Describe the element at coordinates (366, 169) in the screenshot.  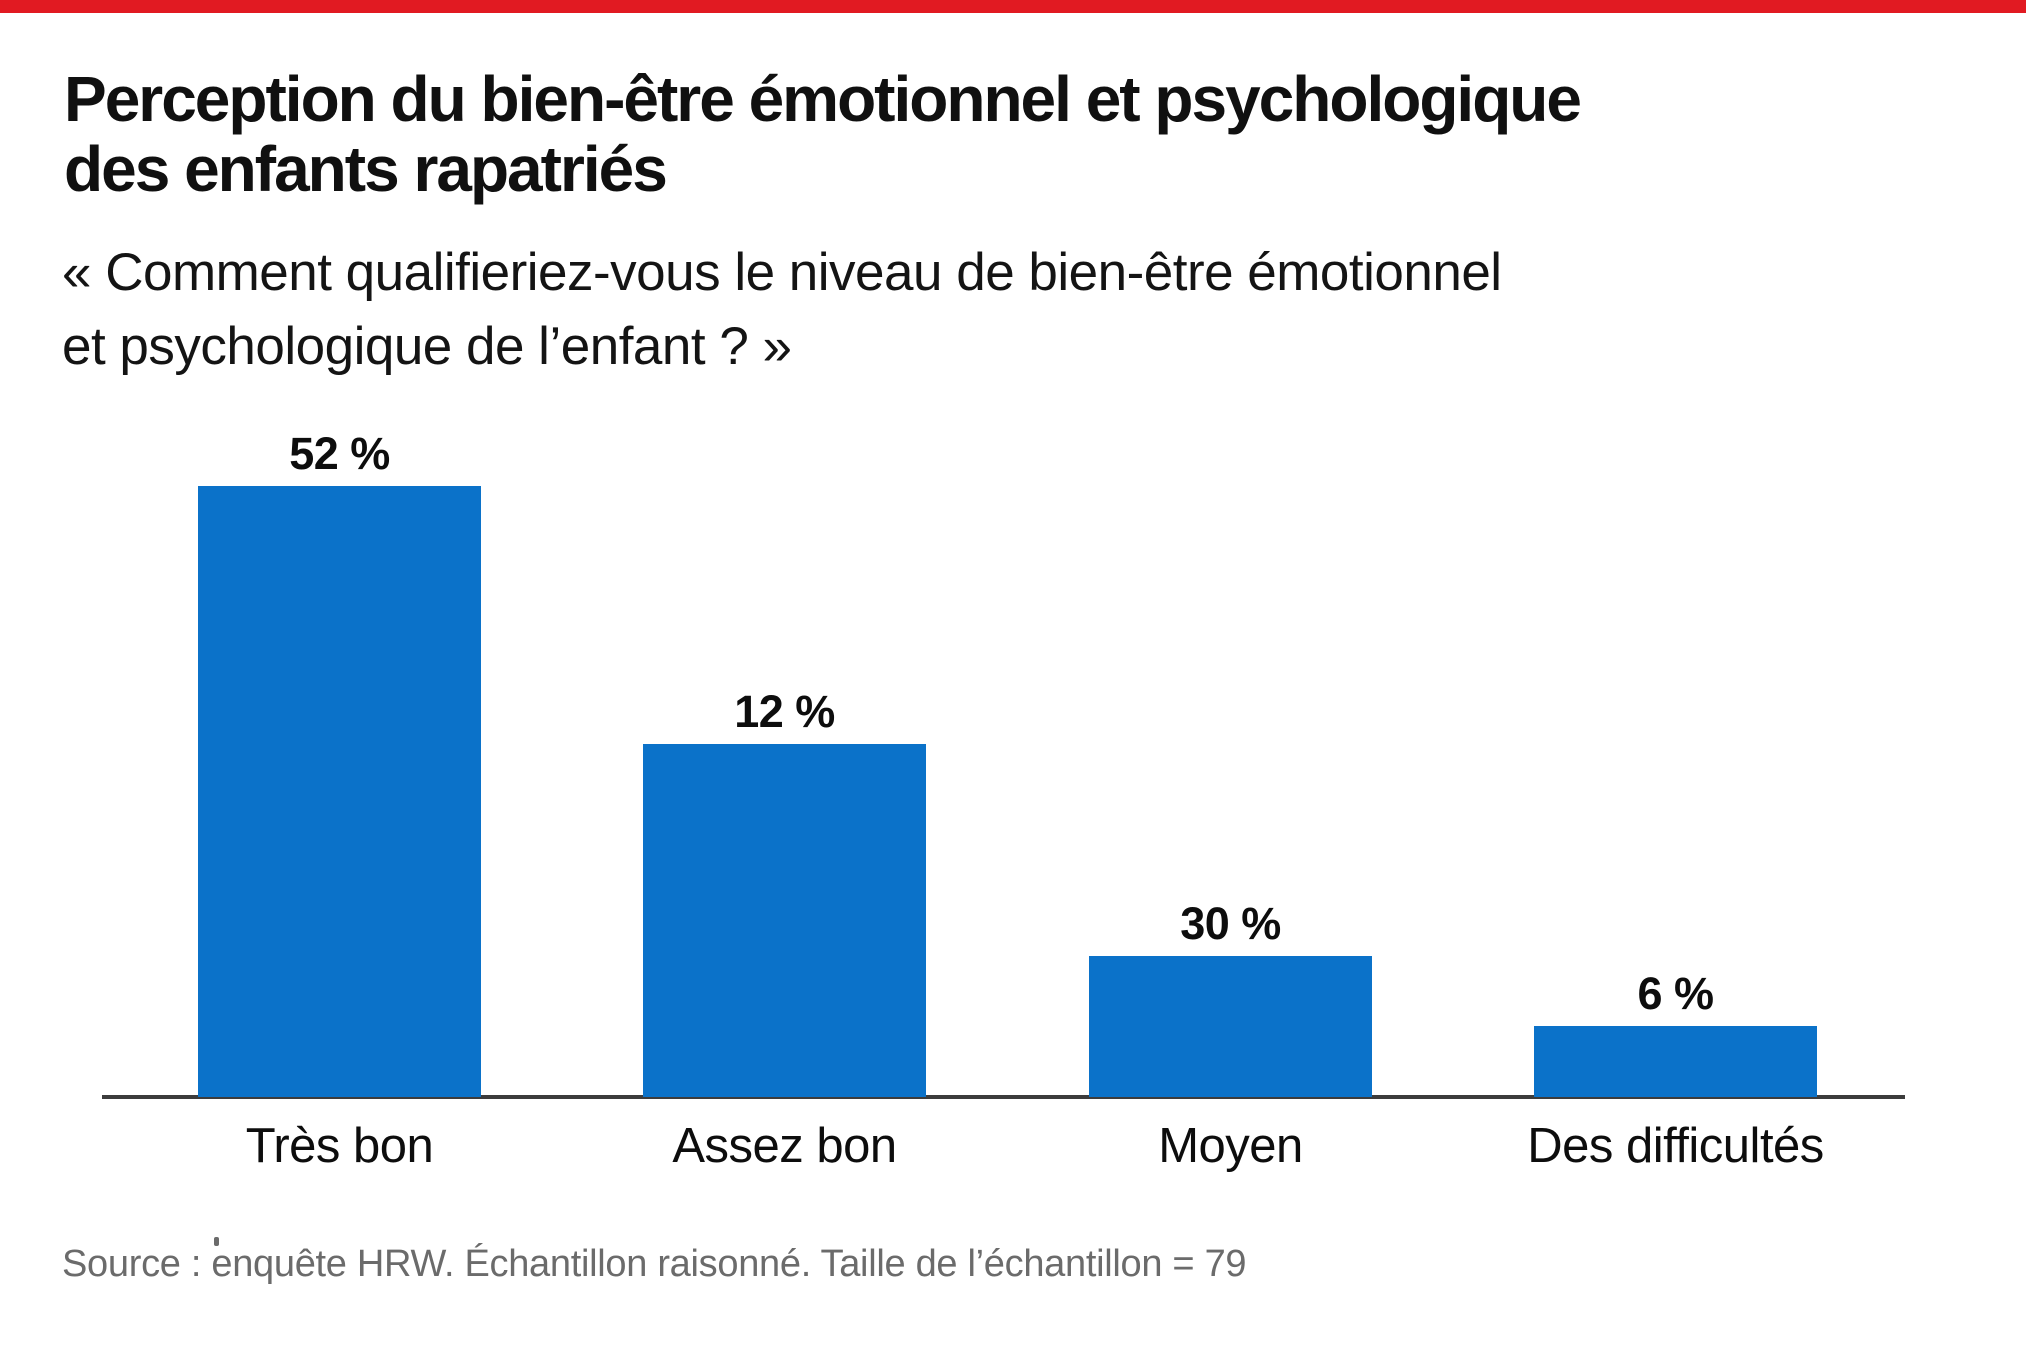
I see `chart-title-line2: des enfants rapatriés` at that location.